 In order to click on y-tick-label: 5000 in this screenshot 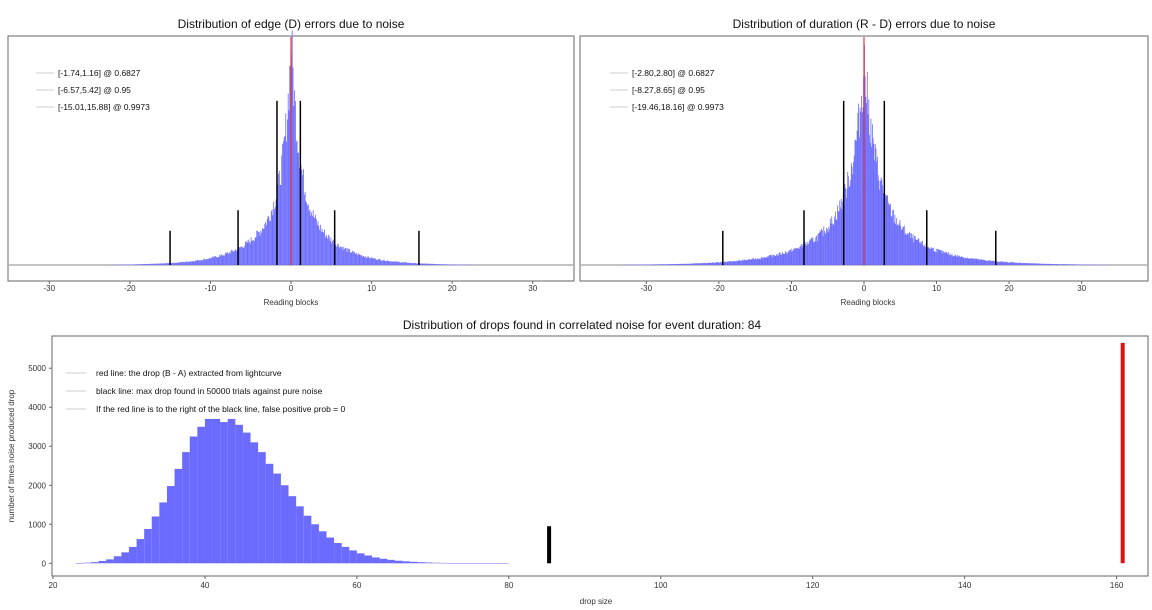, I will do `click(37, 368)`.